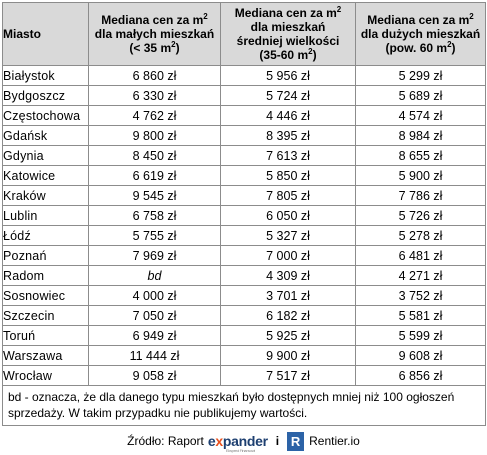 The height and width of the screenshot is (455, 487). I want to click on city-cell: Toruń, so click(45, 335).